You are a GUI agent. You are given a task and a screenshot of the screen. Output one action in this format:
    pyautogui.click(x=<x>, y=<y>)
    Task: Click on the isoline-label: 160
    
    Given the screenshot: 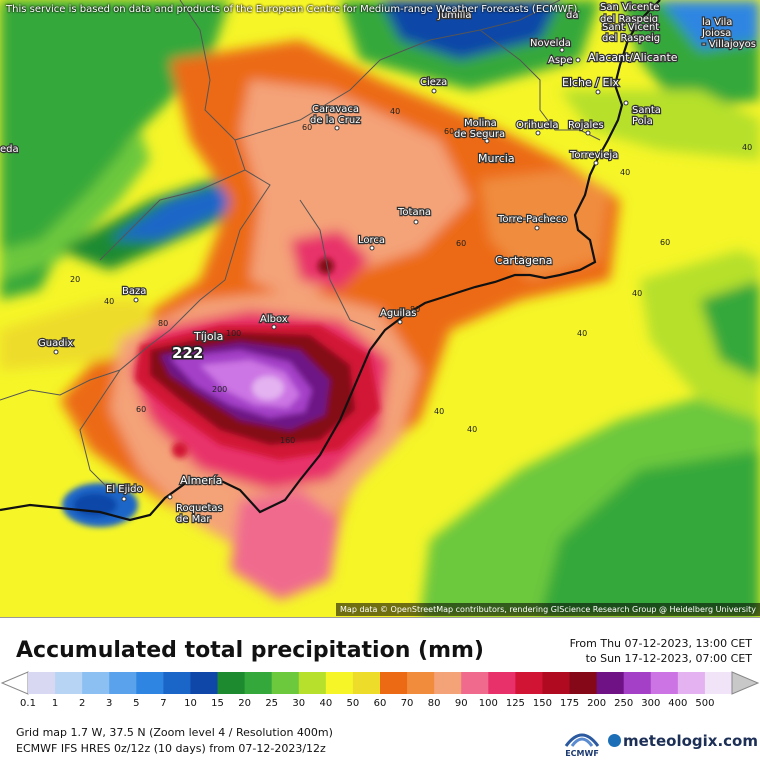 What is the action you would take?
    pyautogui.click(x=287, y=440)
    